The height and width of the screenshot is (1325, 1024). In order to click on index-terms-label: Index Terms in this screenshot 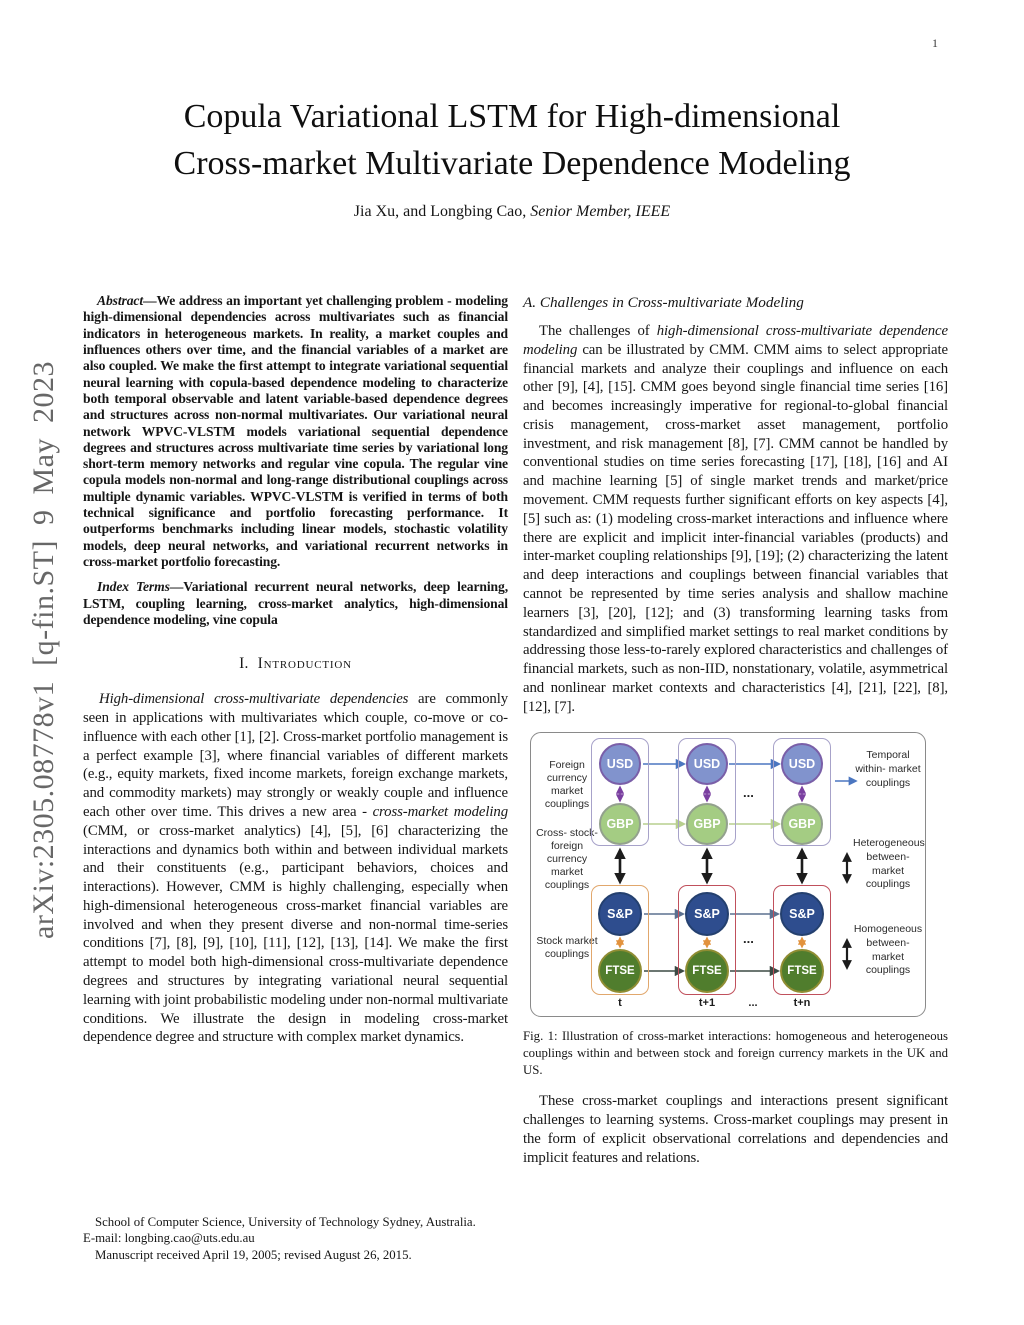, I will do `click(133, 587)`.